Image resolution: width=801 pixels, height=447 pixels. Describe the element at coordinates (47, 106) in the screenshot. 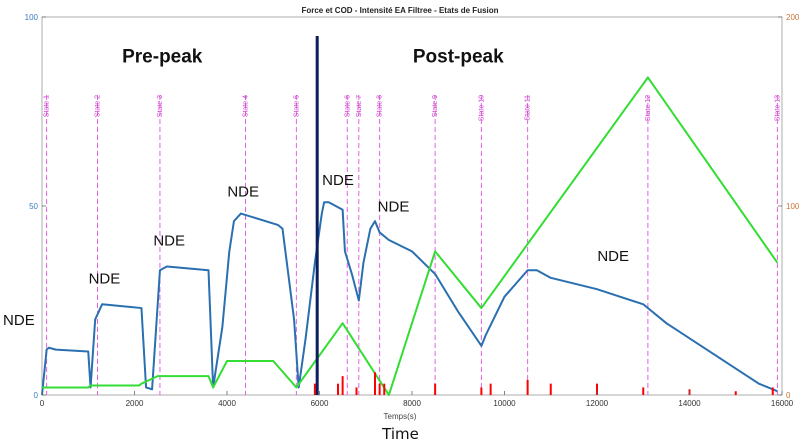

I see `state-label: State 1` at that location.